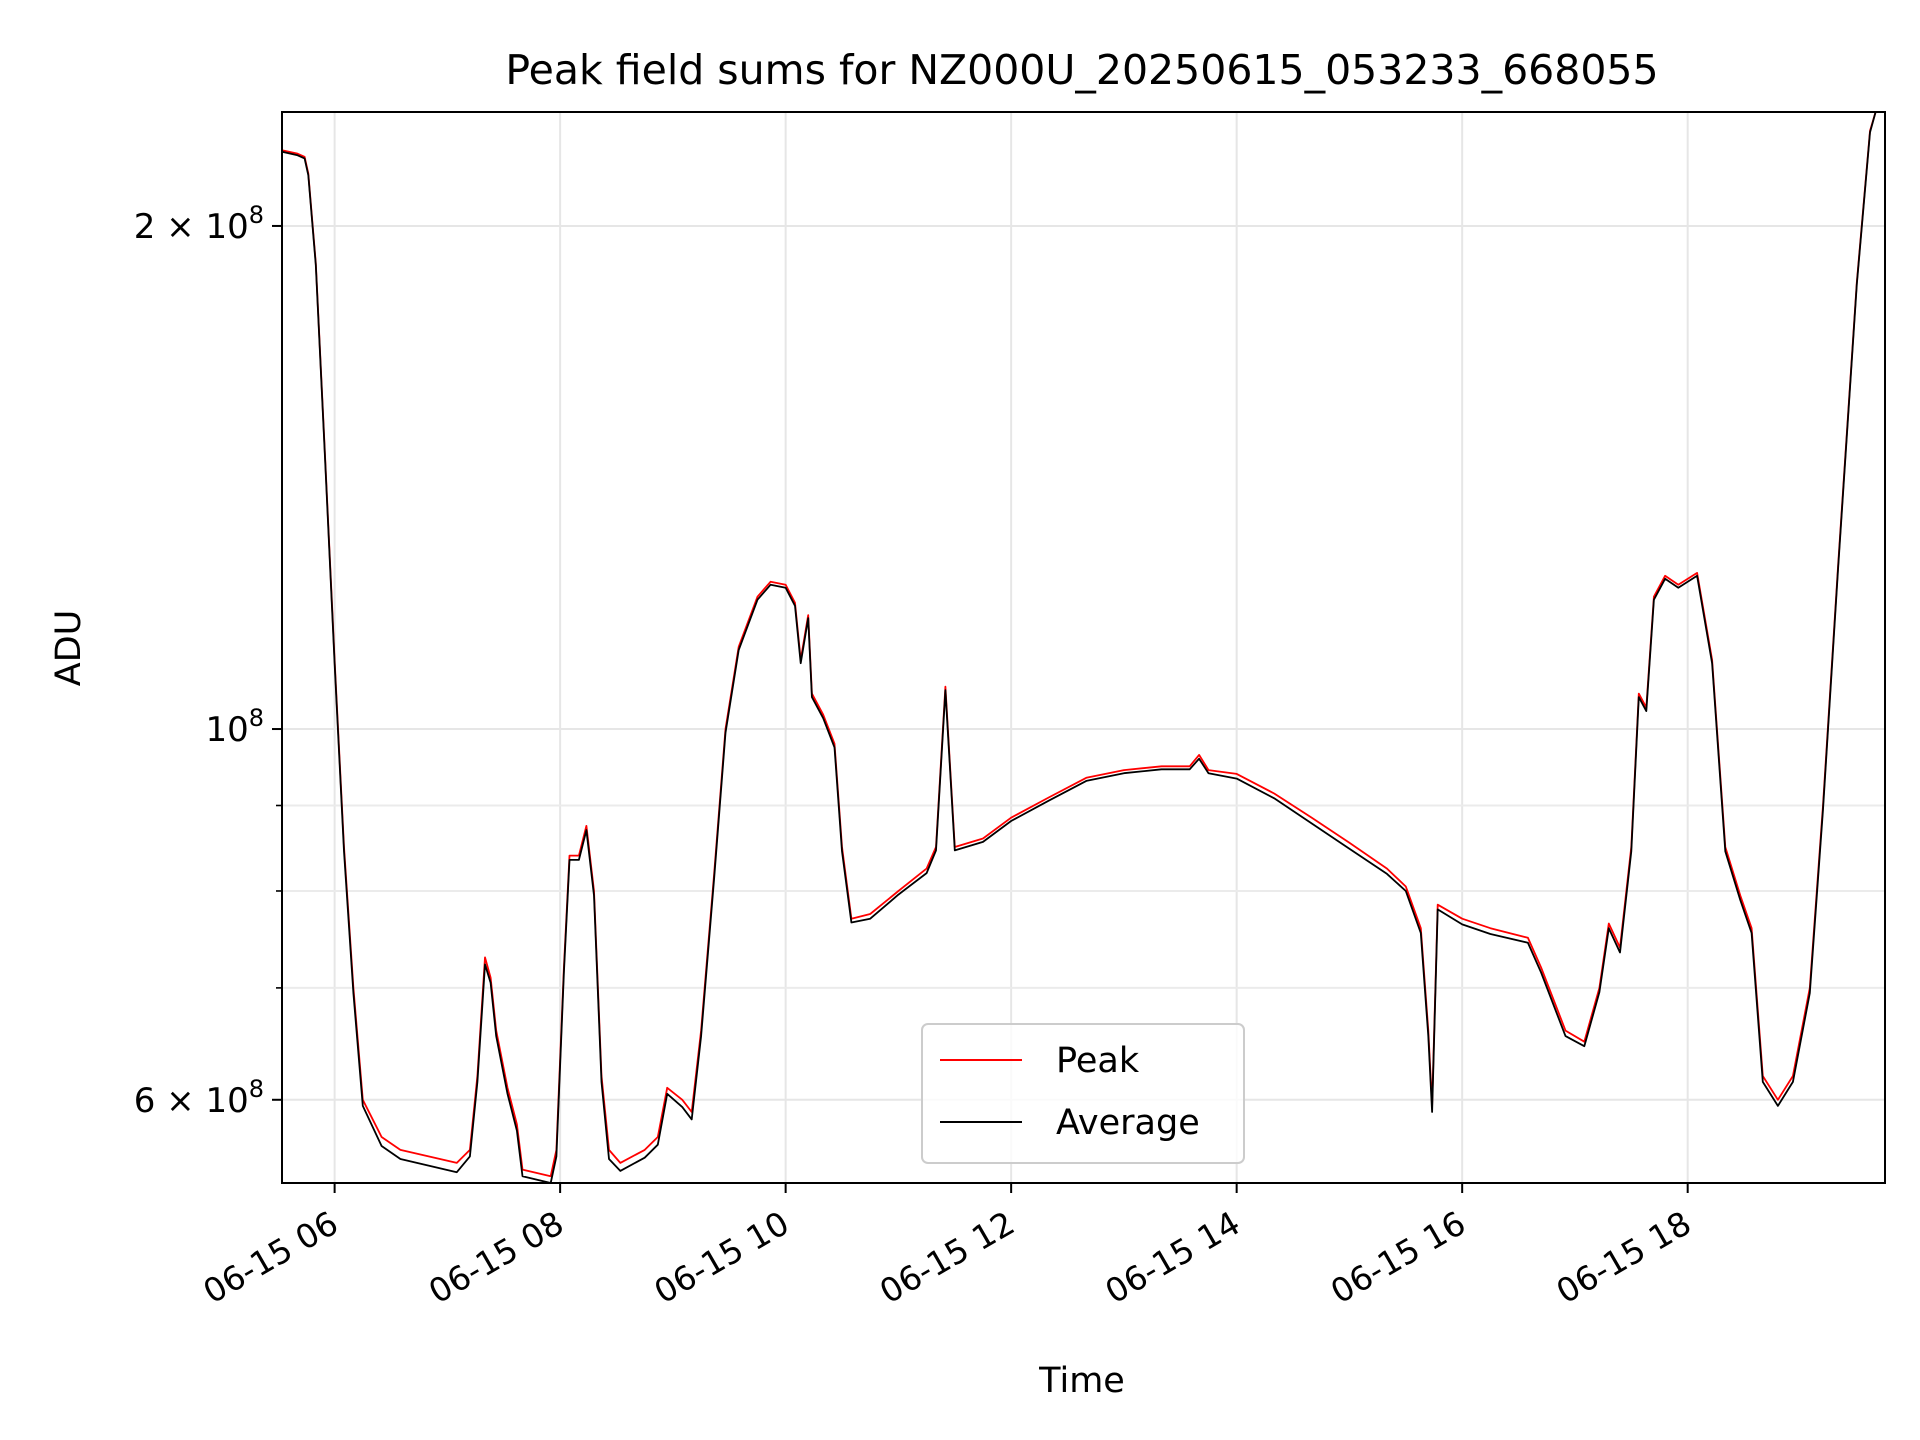 The width and height of the screenshot is (1920, 1440). I want to click on y-tick-label: 2 × 10⁸, so click(199, 224).